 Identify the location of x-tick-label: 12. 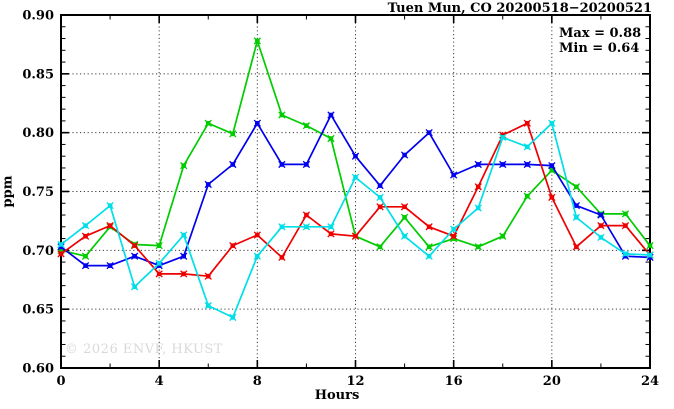
(355, 381).